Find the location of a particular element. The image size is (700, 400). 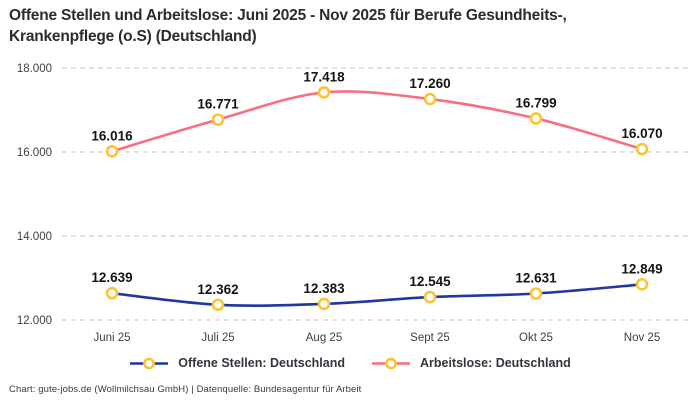

data-point-label: 12.362 is located at coordinates (217, 289).